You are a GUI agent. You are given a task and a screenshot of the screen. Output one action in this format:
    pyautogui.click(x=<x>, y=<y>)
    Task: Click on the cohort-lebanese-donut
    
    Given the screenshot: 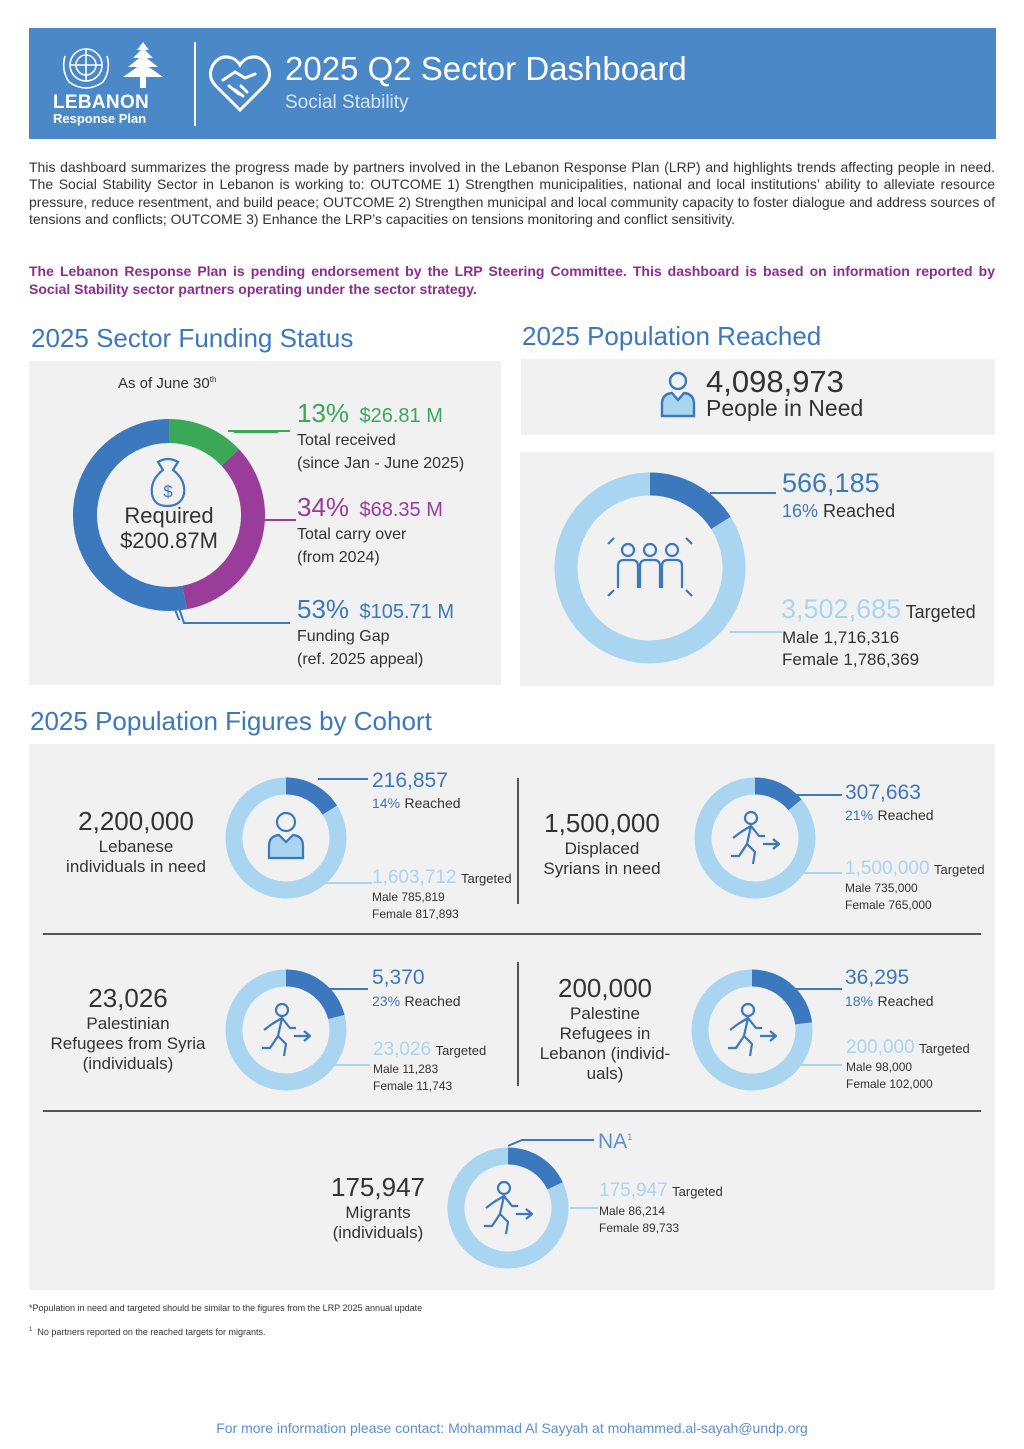 What is the action you would take?
    pyautogui.click(x=286, y=838)
    